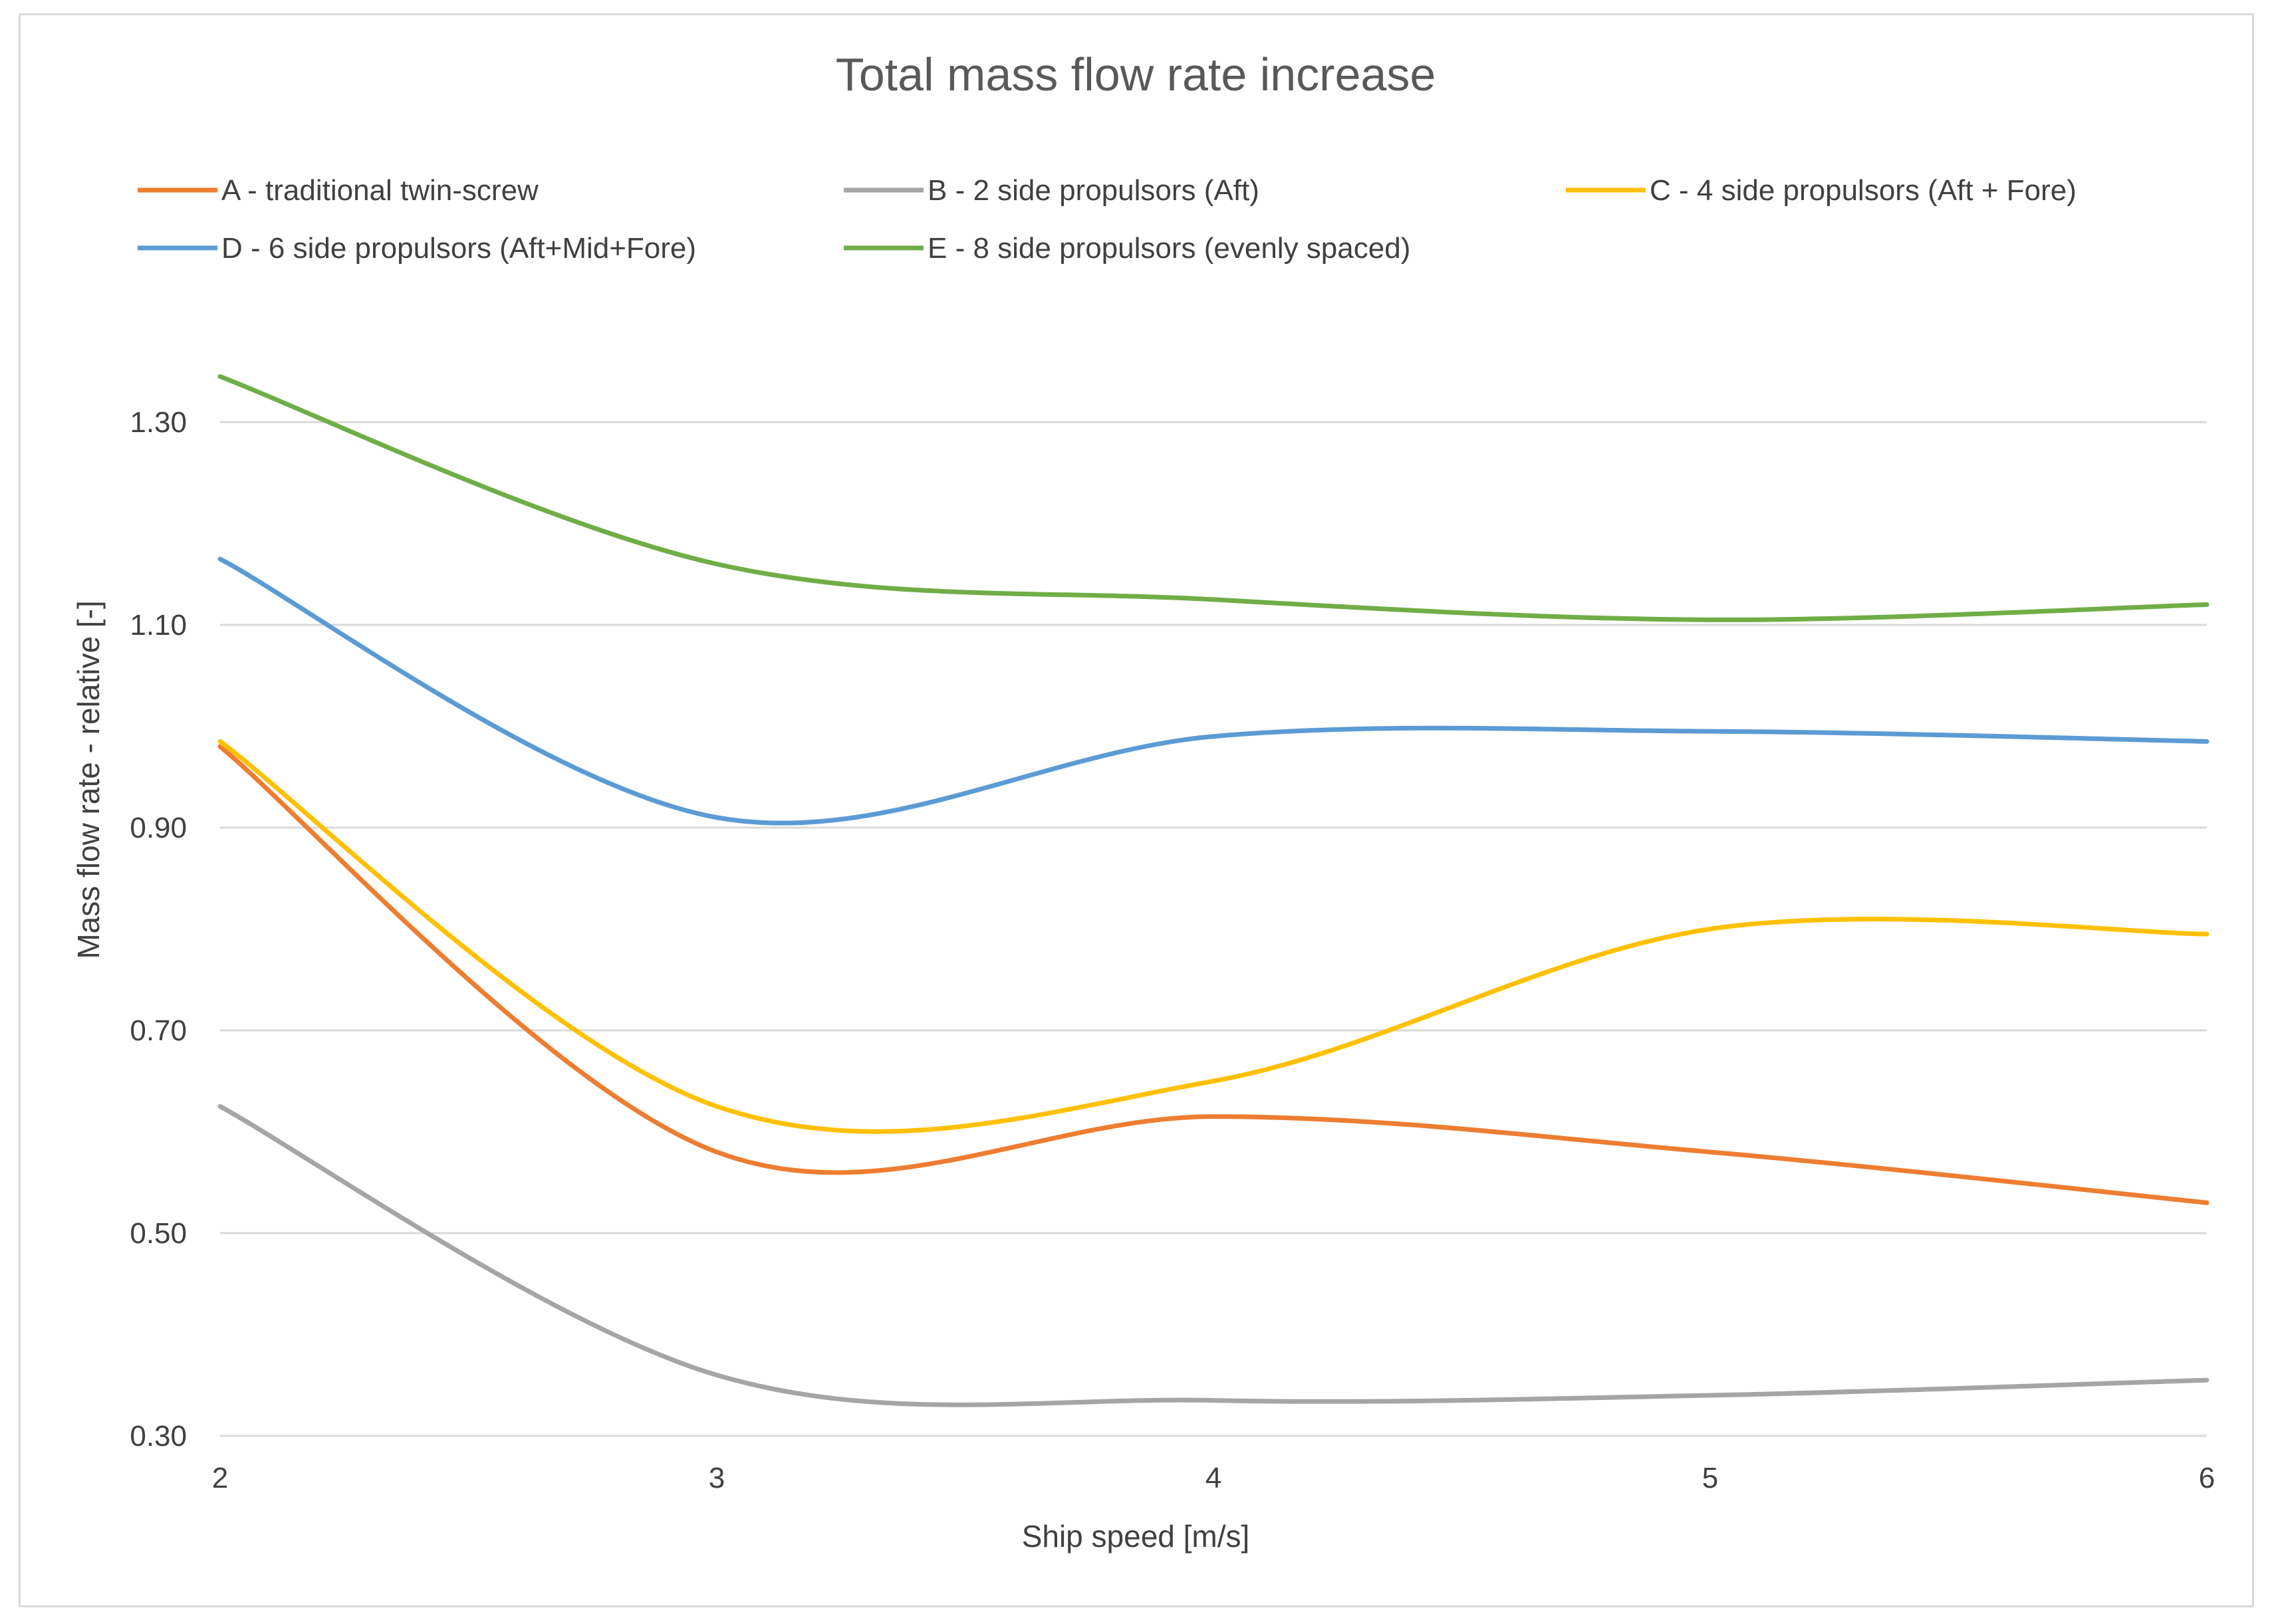  Describe the element at coordinates (1136, 1537) in the screenshot. I see `x-axis-title: Ship speed [m/s]` at that location.